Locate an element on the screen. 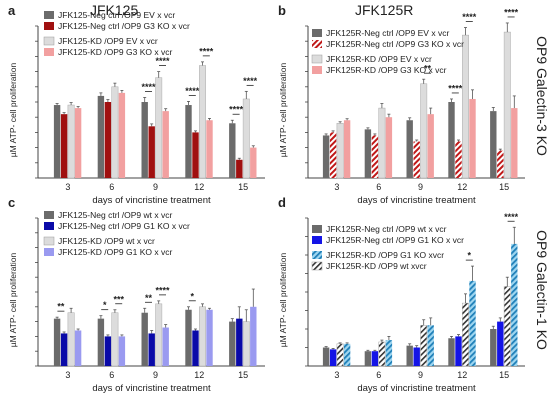  legend-entry: JFK125R-Neg ctrl /OP9 wt x vcr is located at coordinates (386, 229).